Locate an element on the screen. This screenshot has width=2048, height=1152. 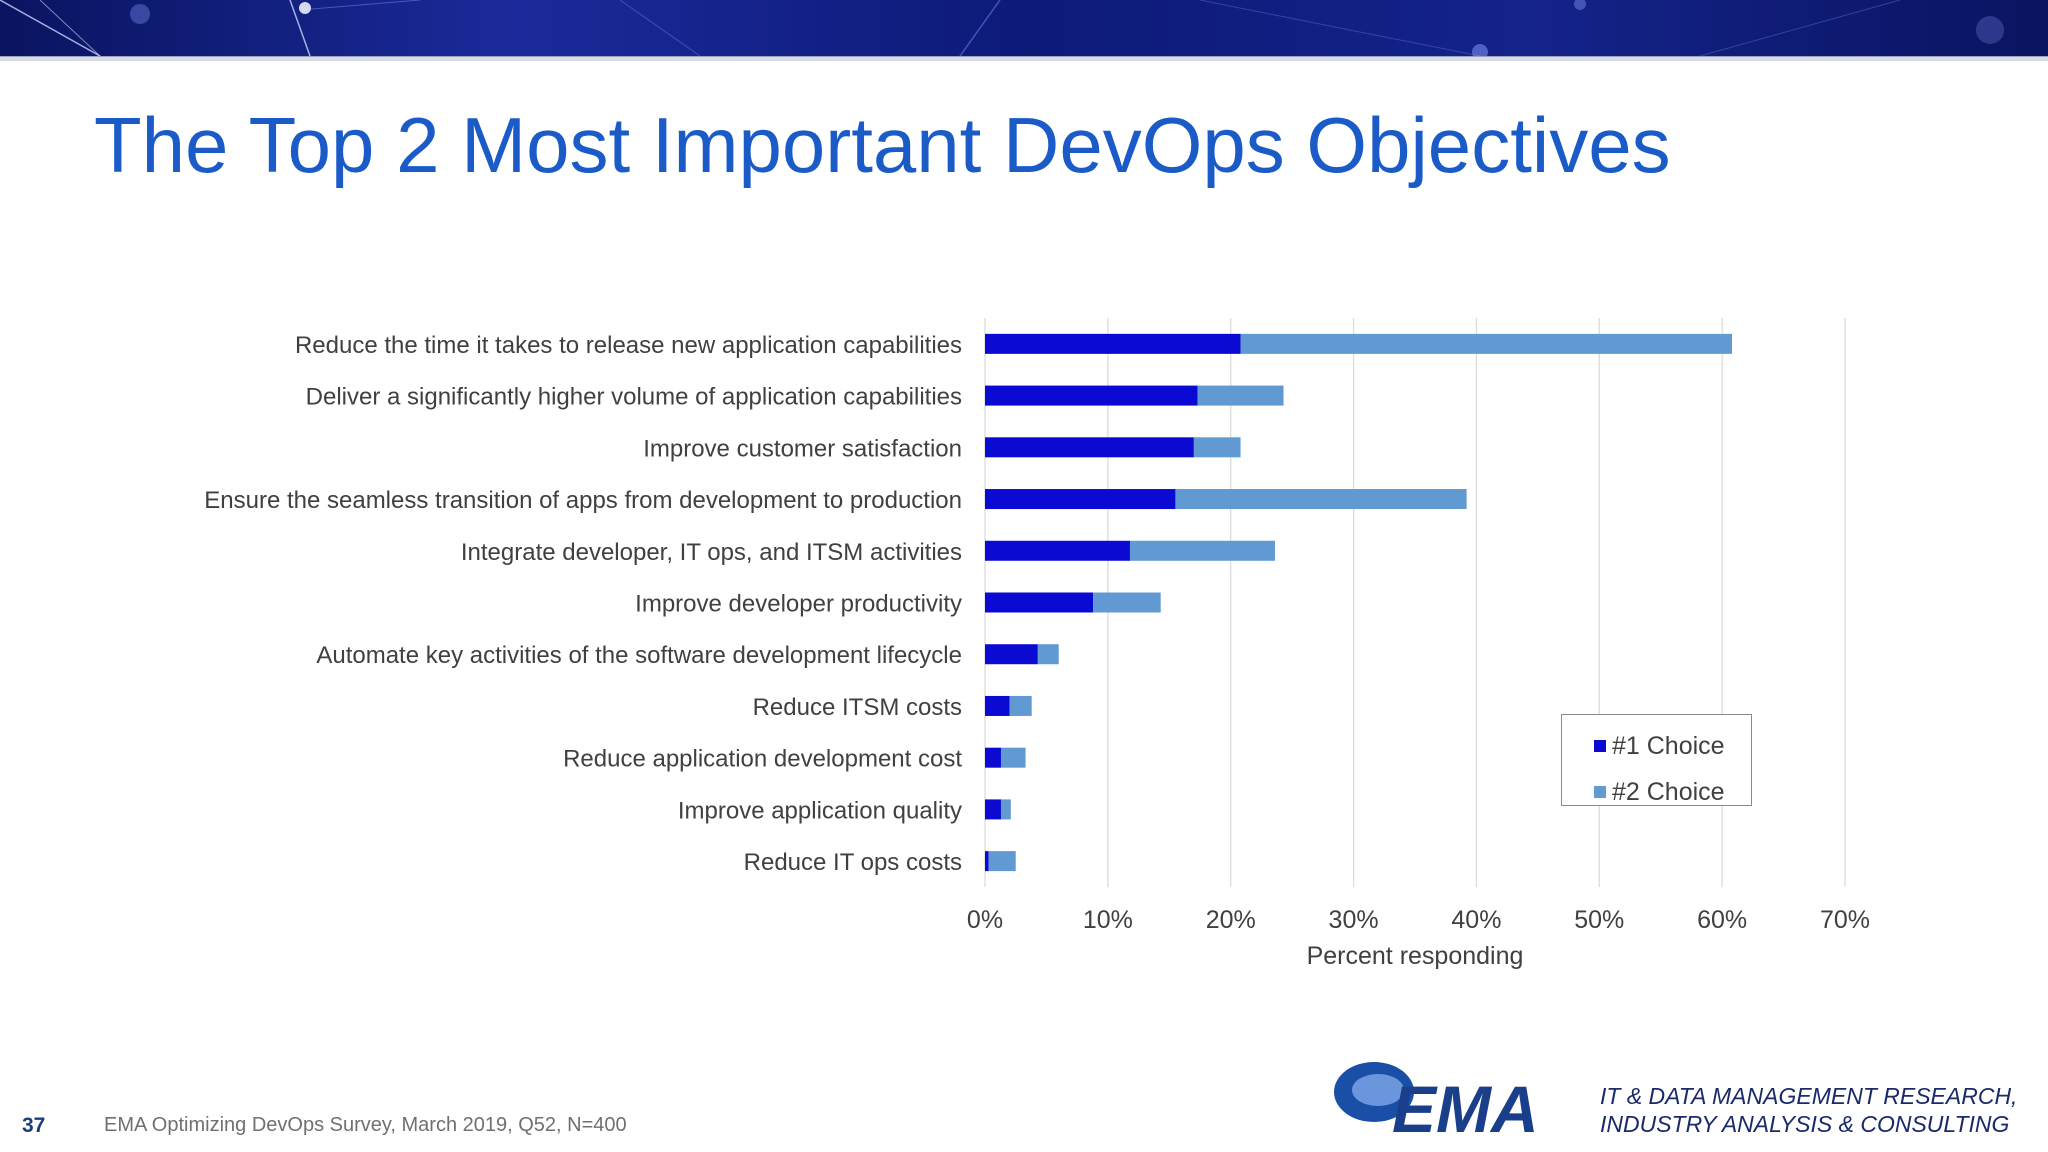
x-tick-label: 10% is located at coordinates (1108, 920).